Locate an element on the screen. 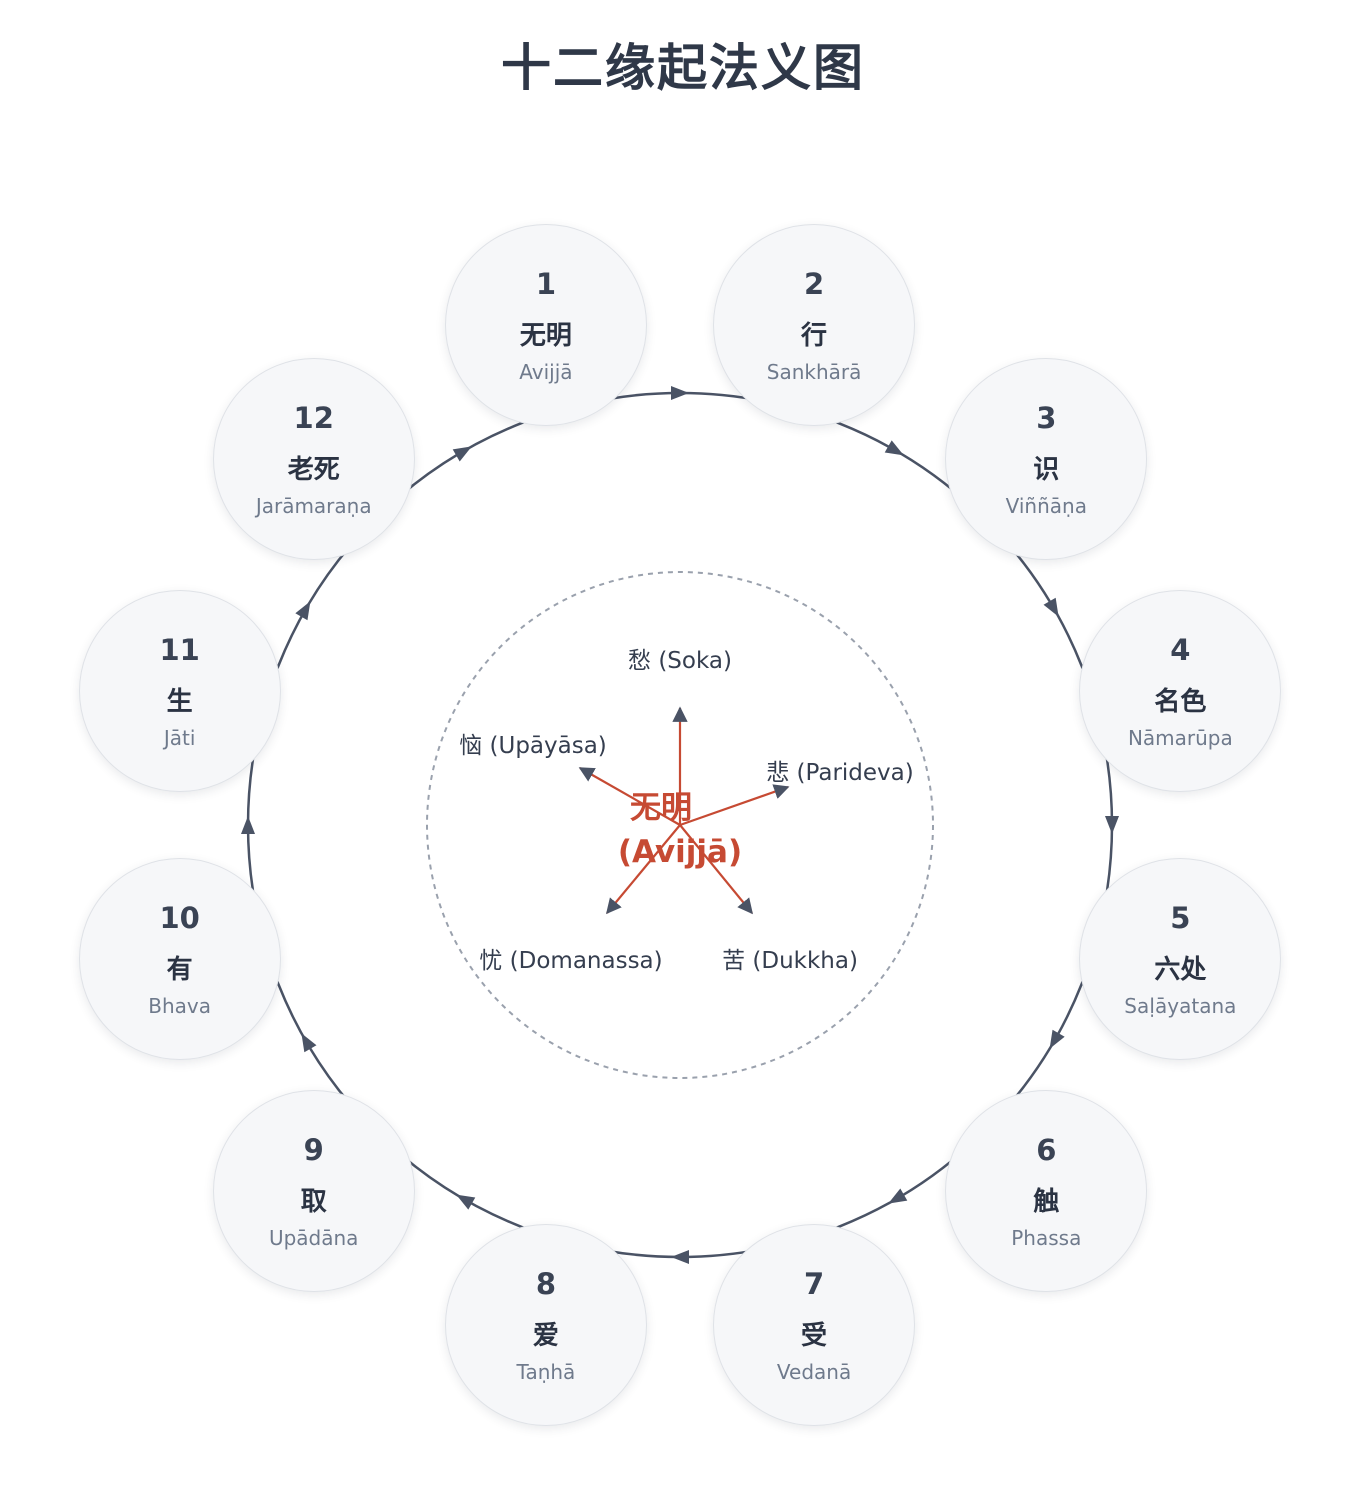 The width and height of the screenshot is (1366, 1492). sorrow-label-parideva: 悲 (Parideva) is located at coordinates (840, 773).